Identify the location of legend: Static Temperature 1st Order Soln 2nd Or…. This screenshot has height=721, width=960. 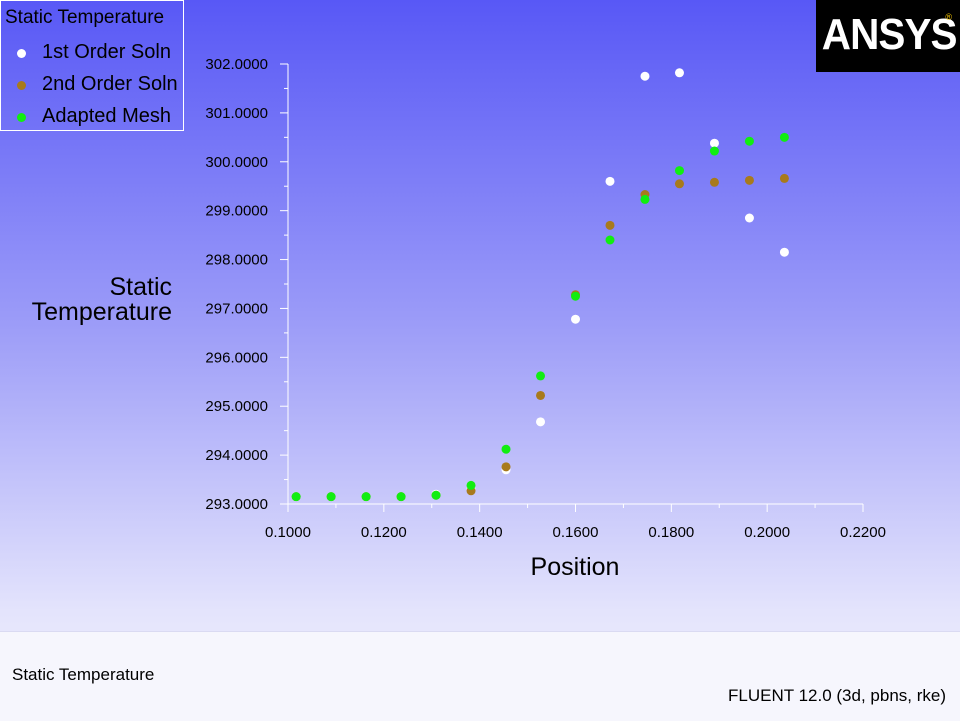
(92, 65).